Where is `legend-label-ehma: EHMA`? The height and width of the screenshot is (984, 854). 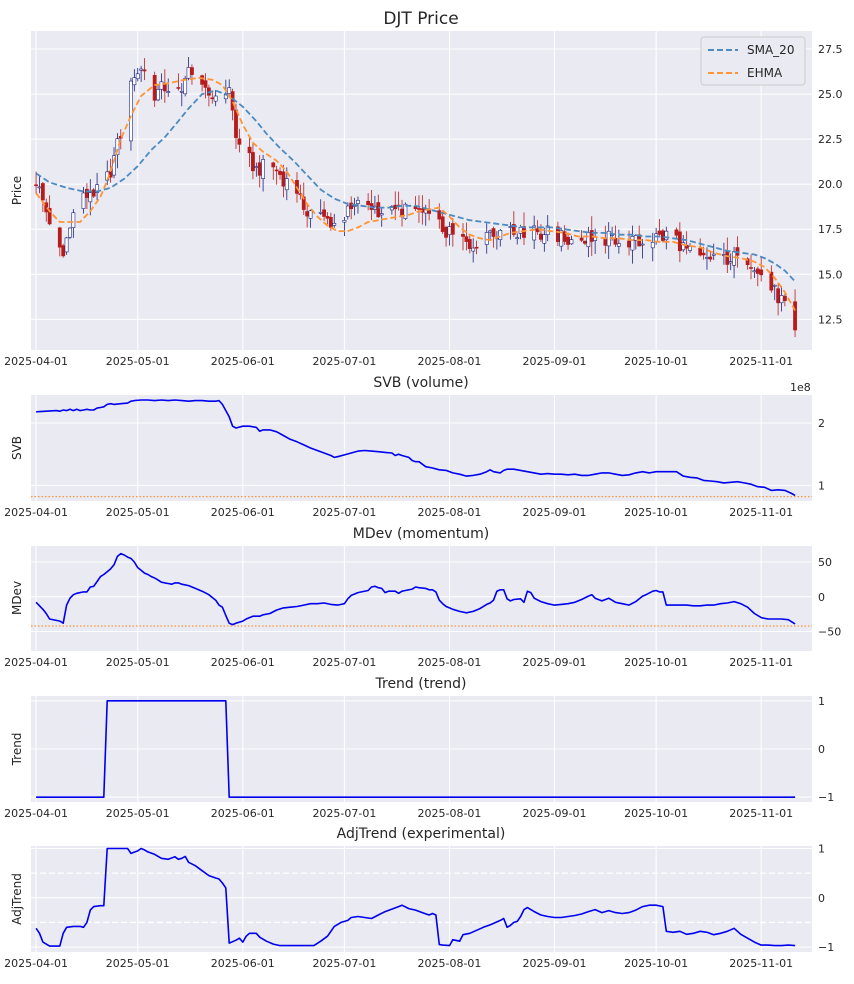 legend-label-ehma: EHMA is located at coordinates (765, 73).